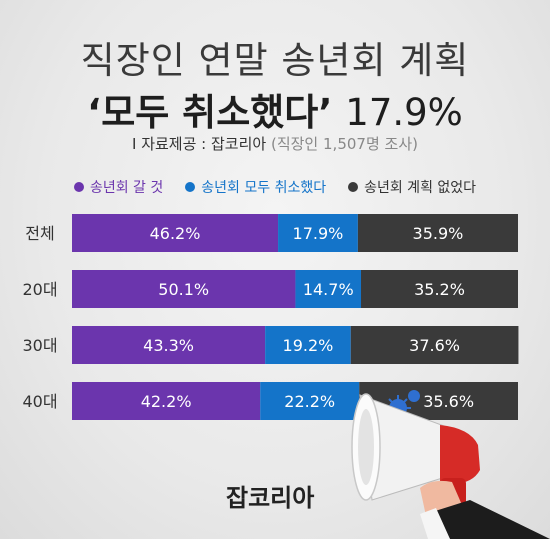  Describe the element at coordinates (420, 188) in the screenshot. I see `legend-label: 송년회 계획 없었다` at that location.